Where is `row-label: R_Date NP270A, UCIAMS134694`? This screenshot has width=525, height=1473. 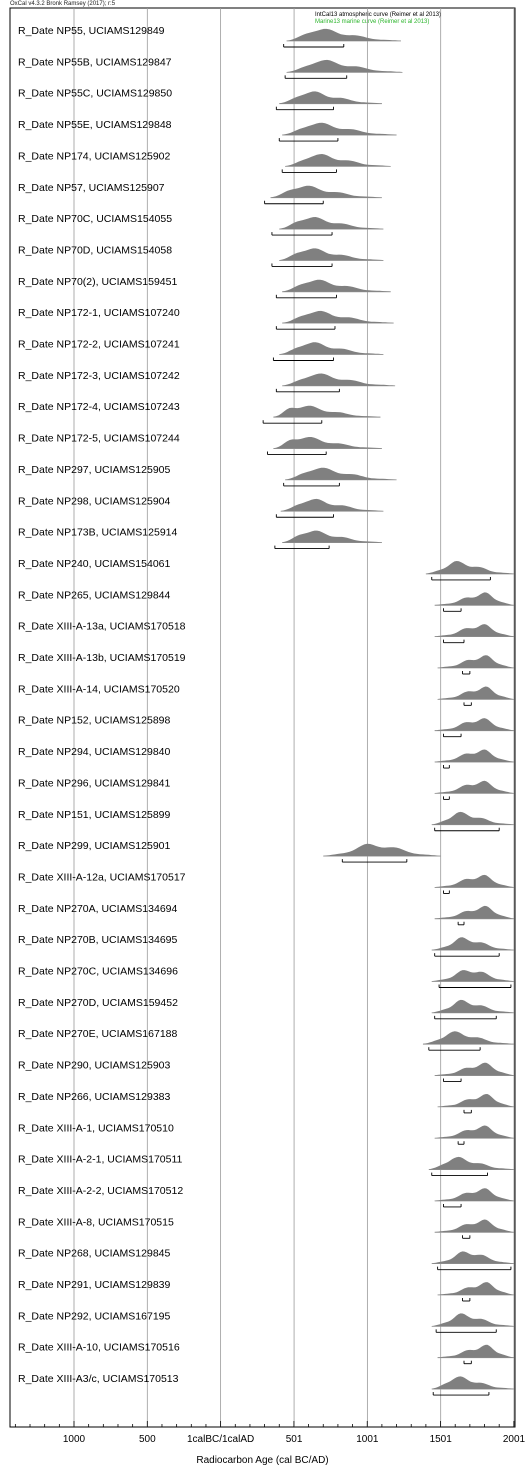 row-label: R_Date NP270A, UCIAMS134694 is located at coordinates (97, 909).